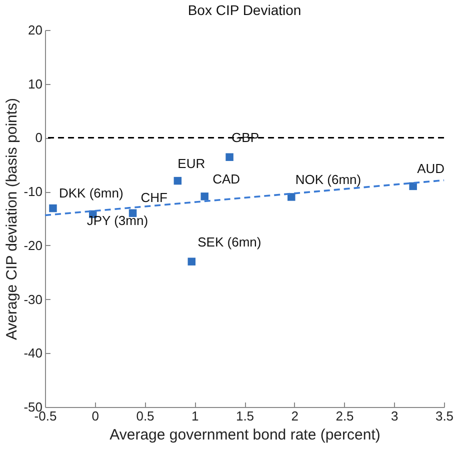  I want to click on annotation: GBP, so click(246, 138).